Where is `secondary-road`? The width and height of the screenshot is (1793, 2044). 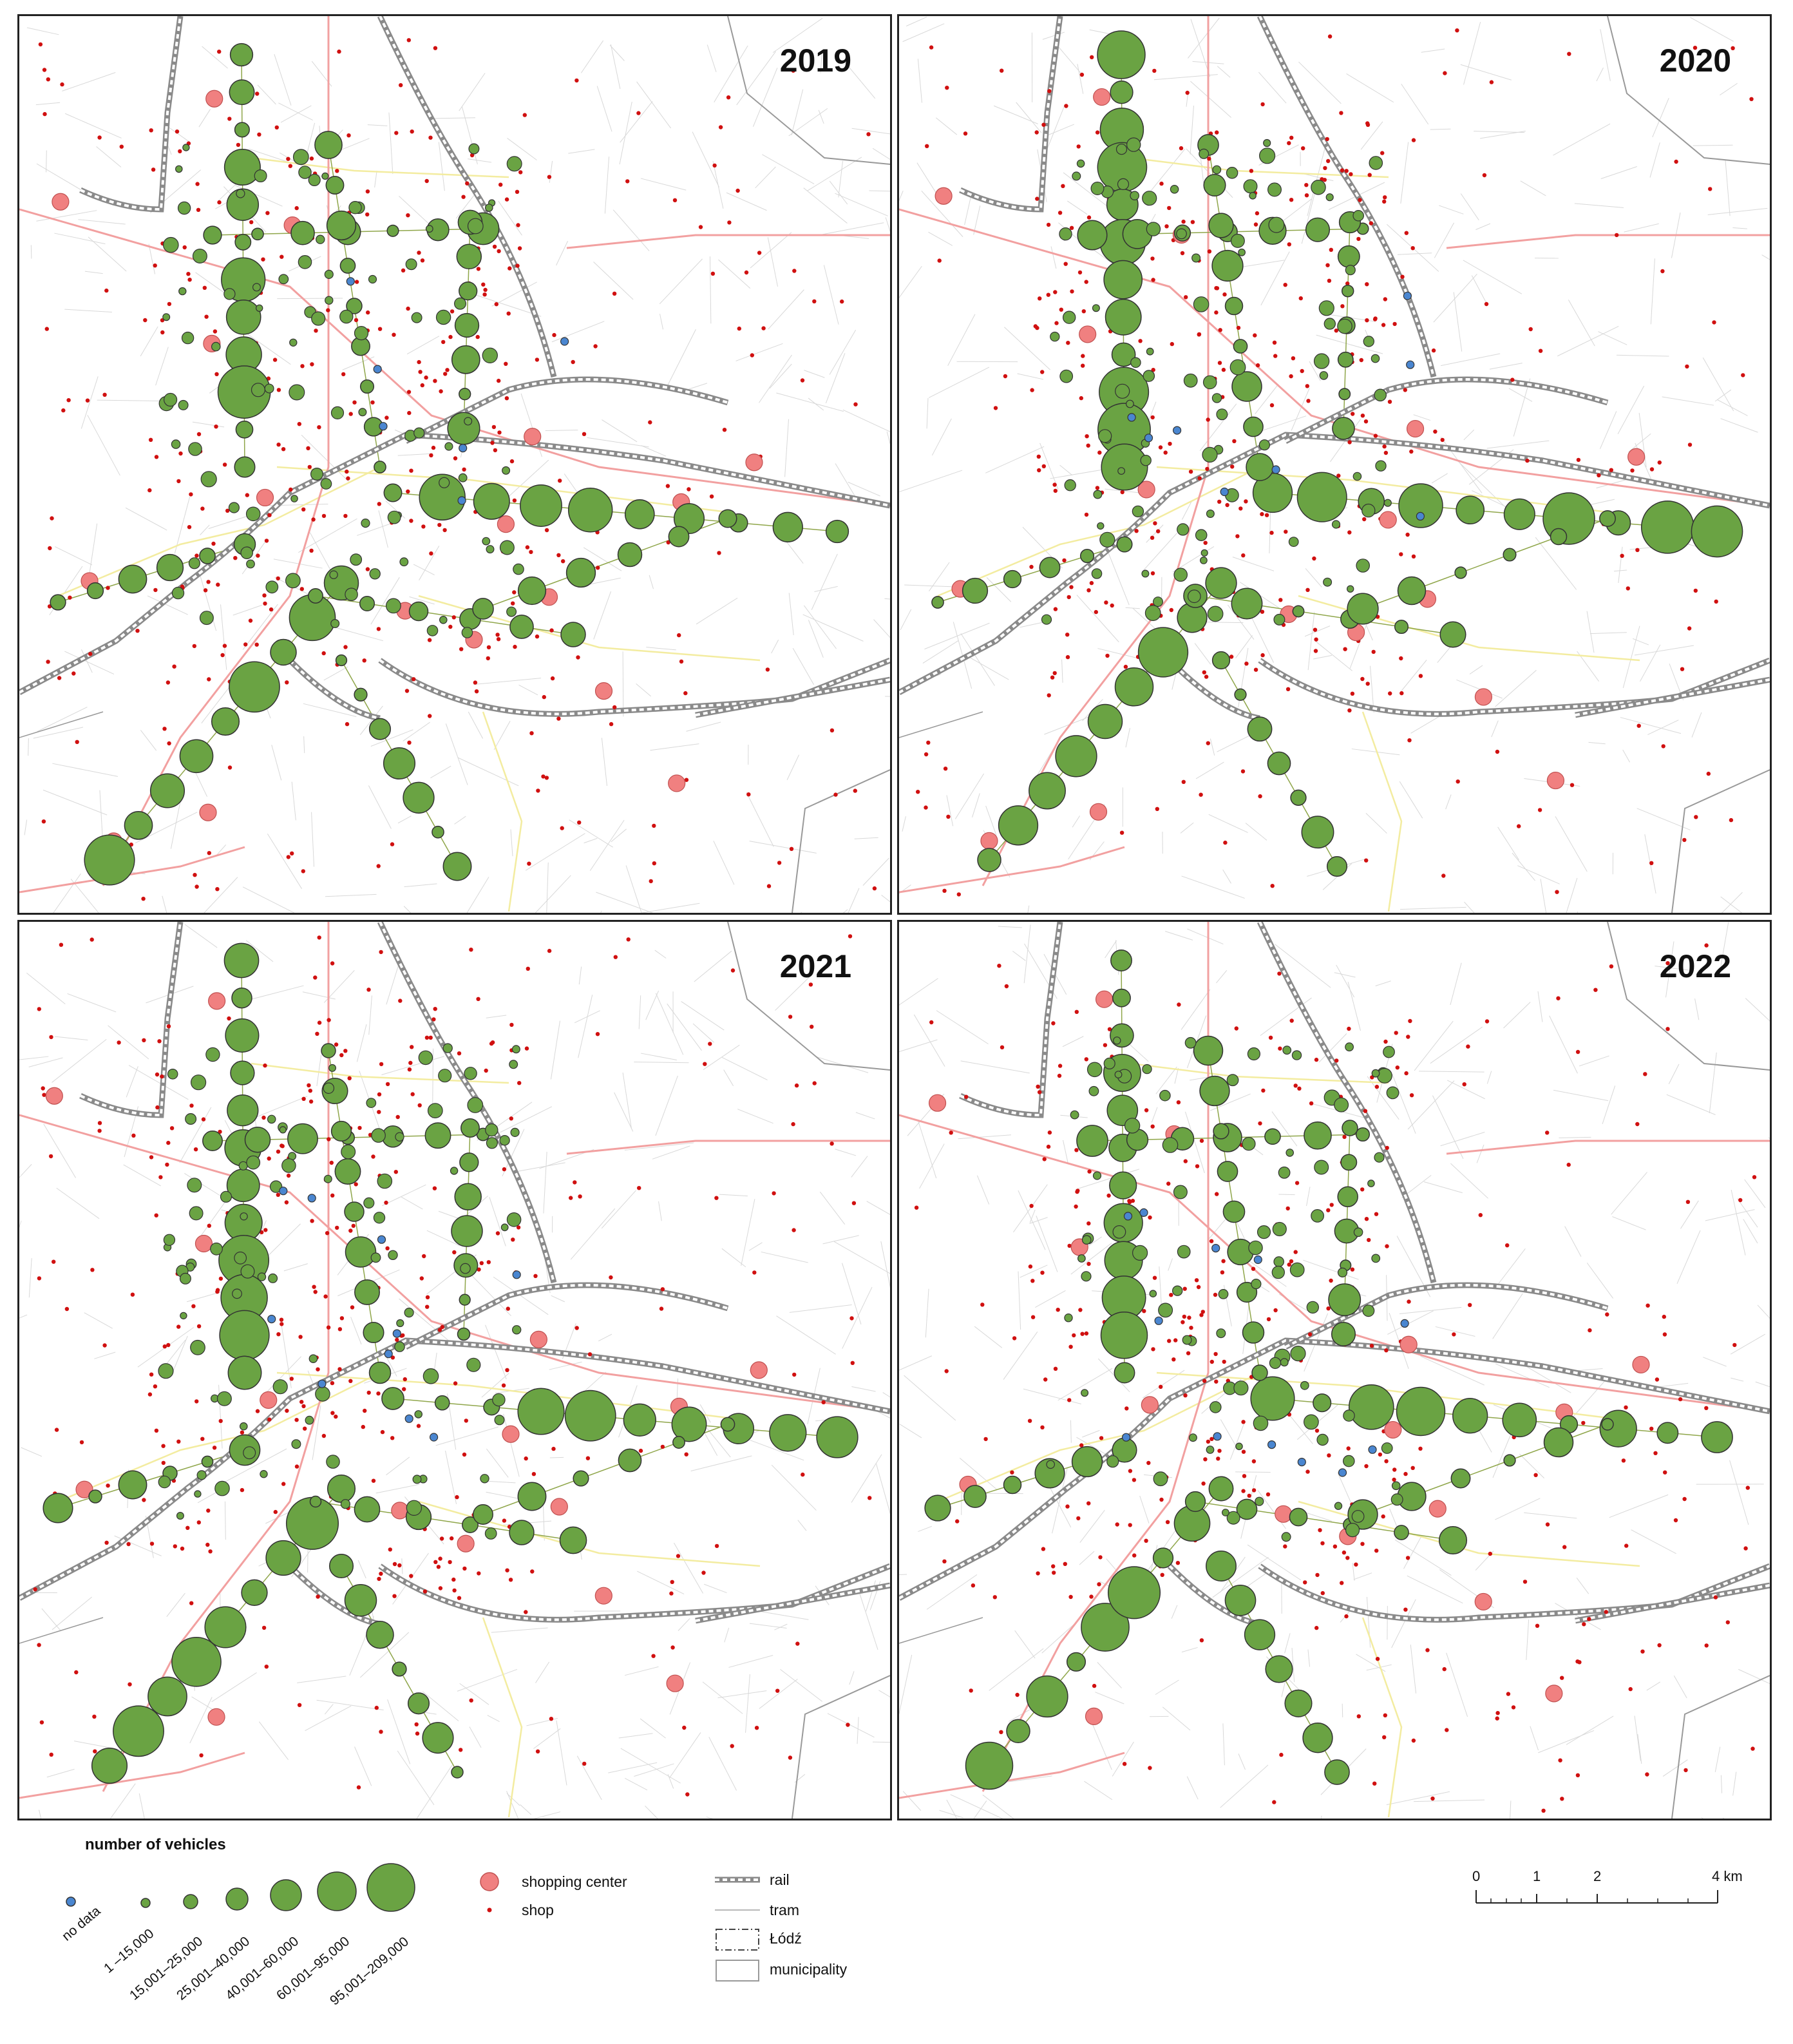
secondary-road is located at coordinates (1098, 1437).